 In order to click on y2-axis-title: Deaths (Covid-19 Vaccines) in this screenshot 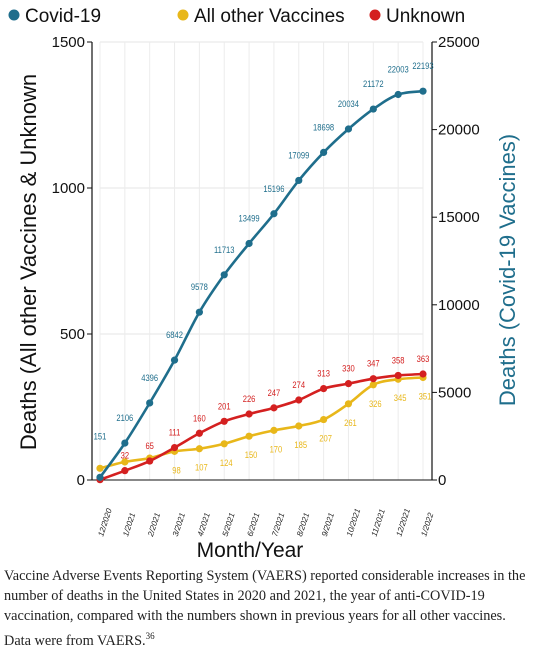, I will do `click(507, 270)`.